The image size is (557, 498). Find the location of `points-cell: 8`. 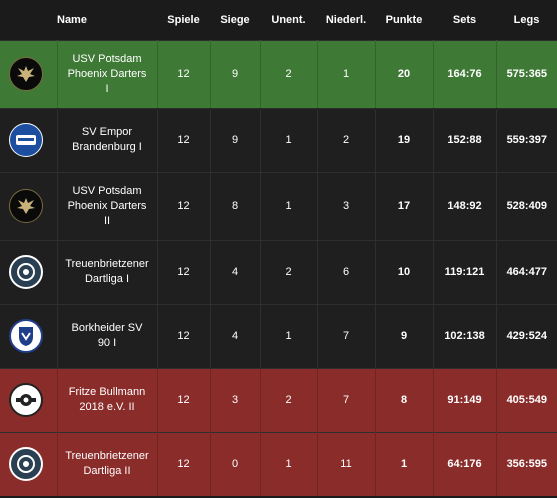

points-cell: 8 is located at coordinates (404, 400).